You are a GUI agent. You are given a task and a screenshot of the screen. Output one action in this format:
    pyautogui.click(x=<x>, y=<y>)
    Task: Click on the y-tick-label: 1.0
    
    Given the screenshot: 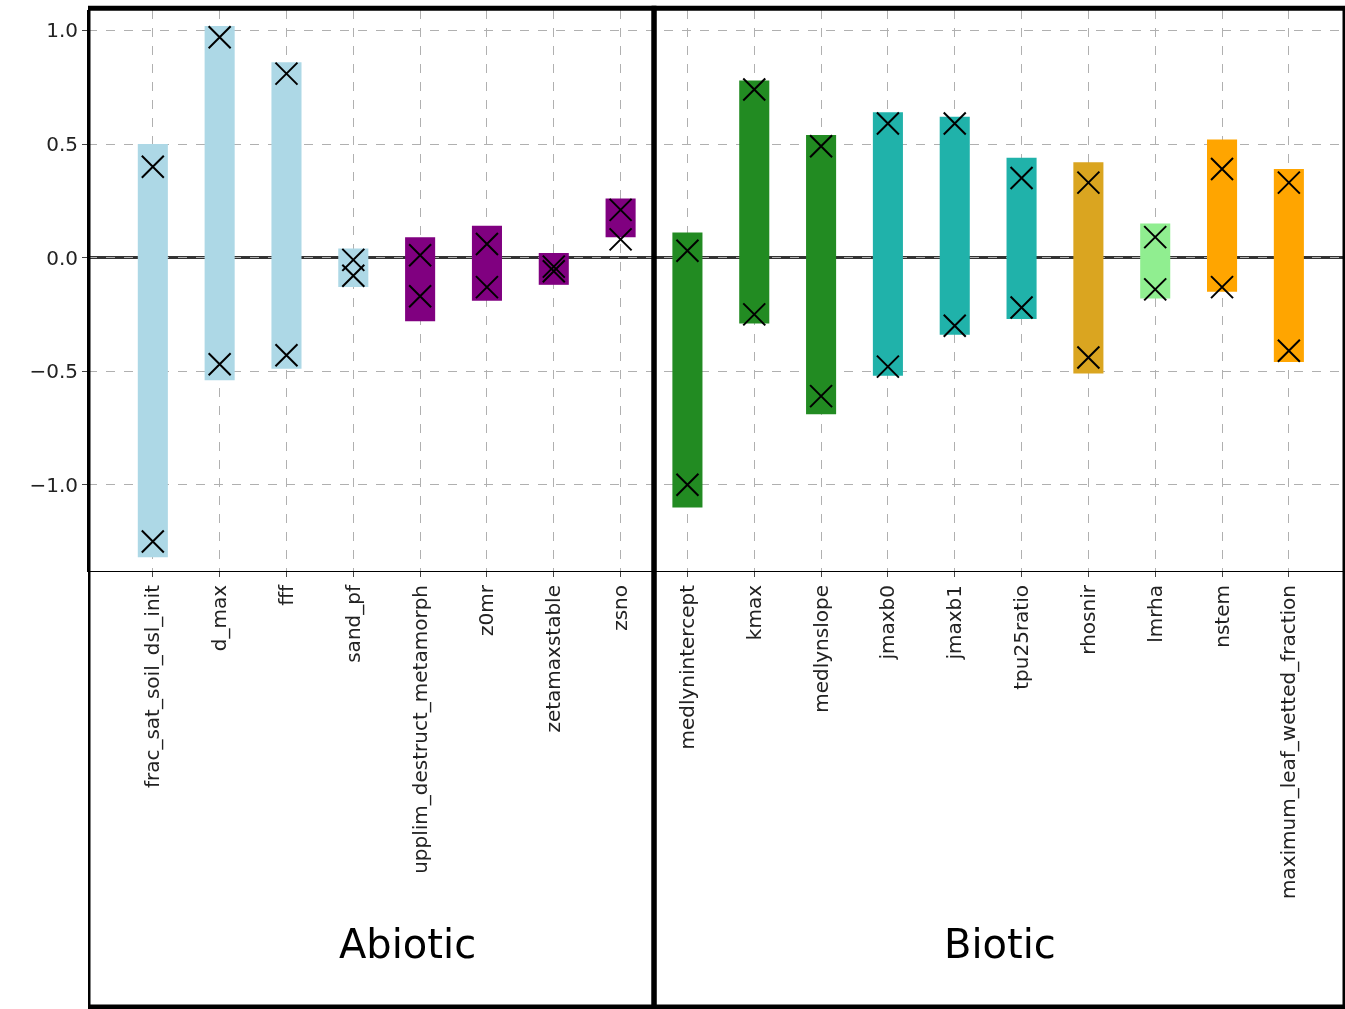 What is the action you would take?
    pyautogui.click(x=62, y=30)
    